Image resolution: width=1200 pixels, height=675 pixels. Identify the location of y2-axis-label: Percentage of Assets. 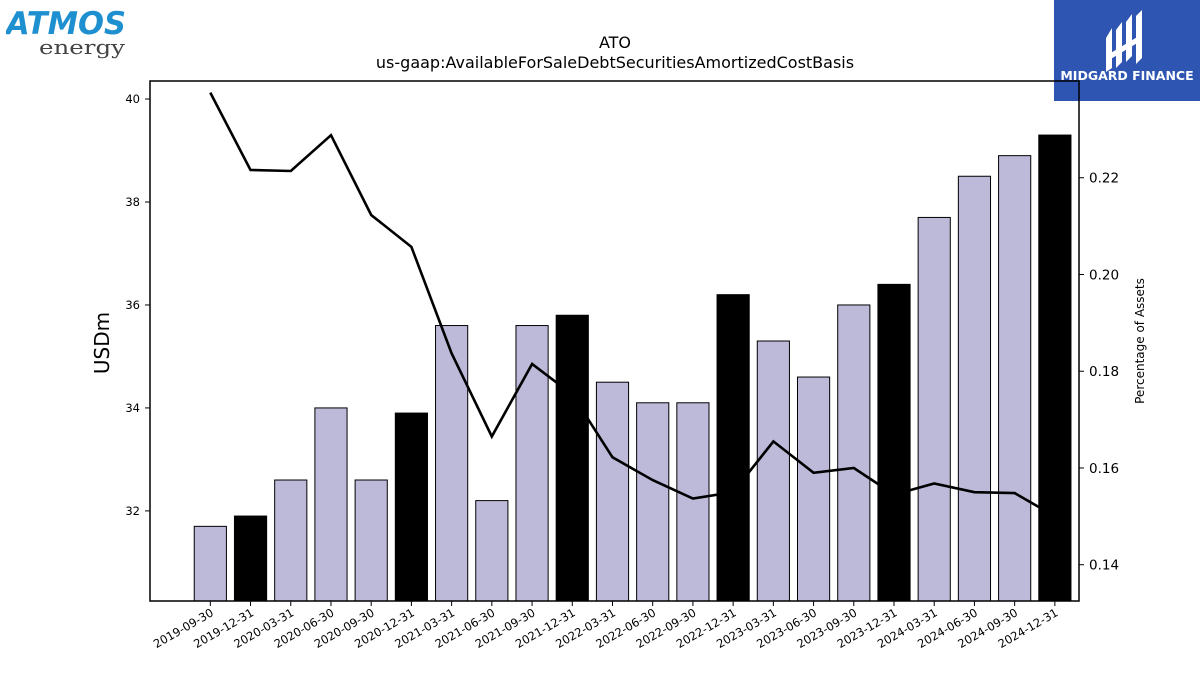
(1140, 341).